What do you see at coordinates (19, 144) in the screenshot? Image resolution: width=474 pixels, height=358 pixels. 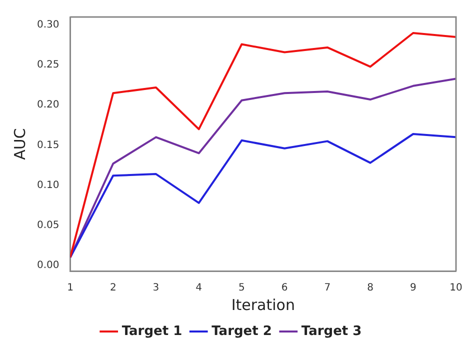 I see `y-axis-title: AUC` at bounding box center [19, 144].